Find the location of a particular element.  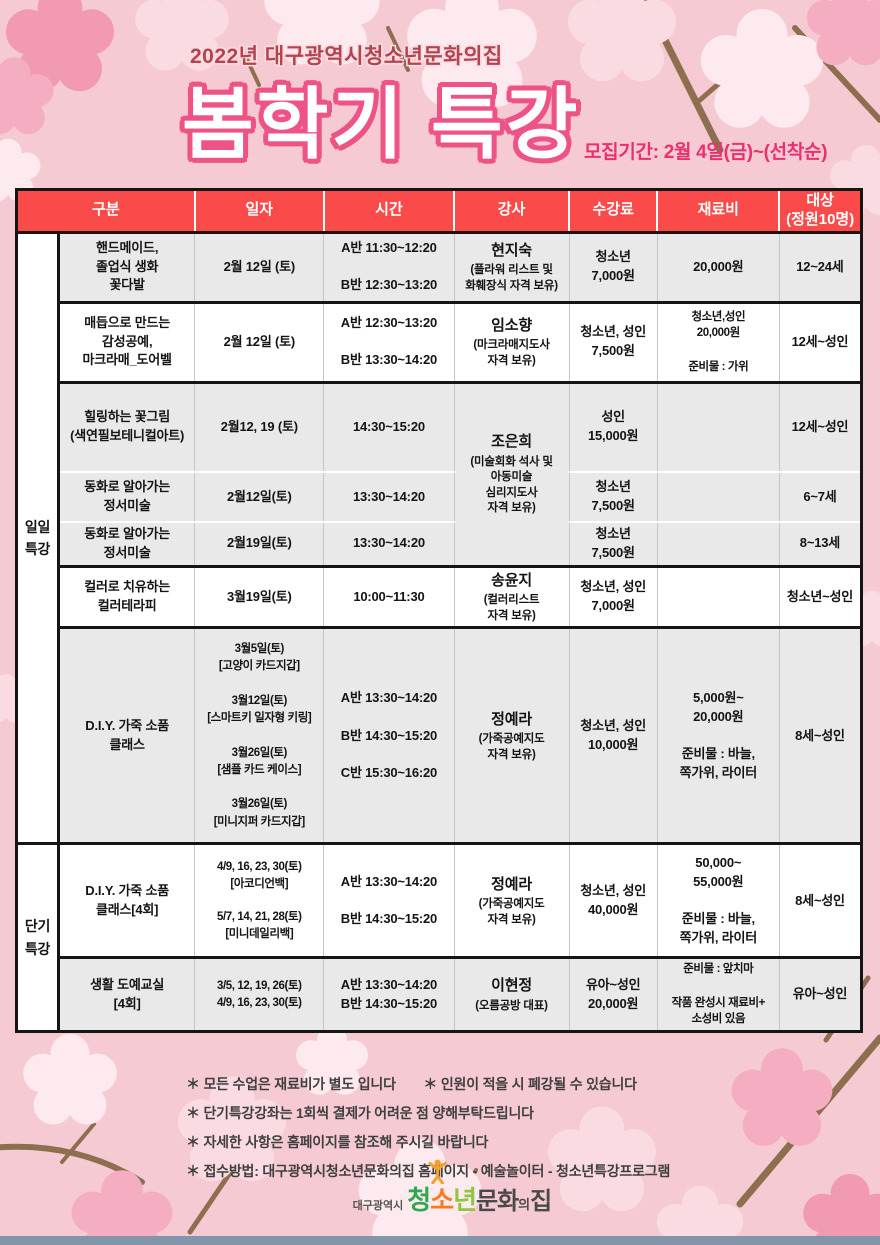

cell-target: 8~13세 is located at coordinates (820, 543).